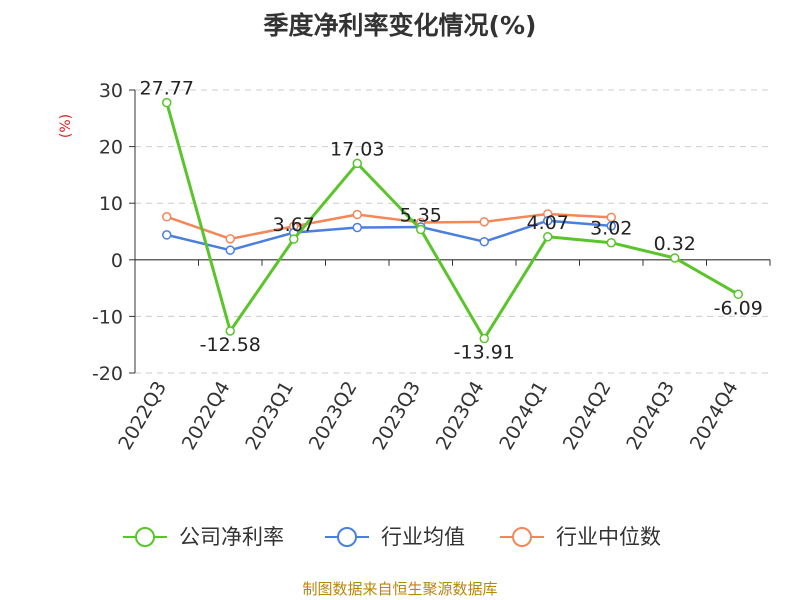 Image resolution: width=800 pixels, height=600 pixels. I want to click on data-label: 0.32, so click(675, 244).